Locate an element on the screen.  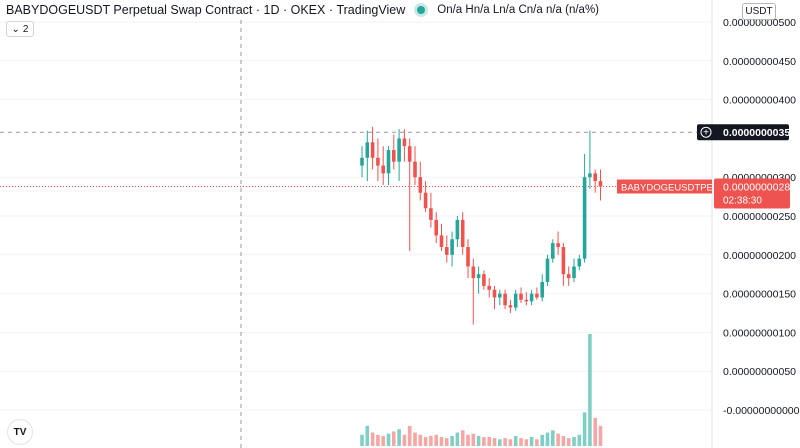
price-axis-label: 0.00000000450 is located at coordinates (759, 62).